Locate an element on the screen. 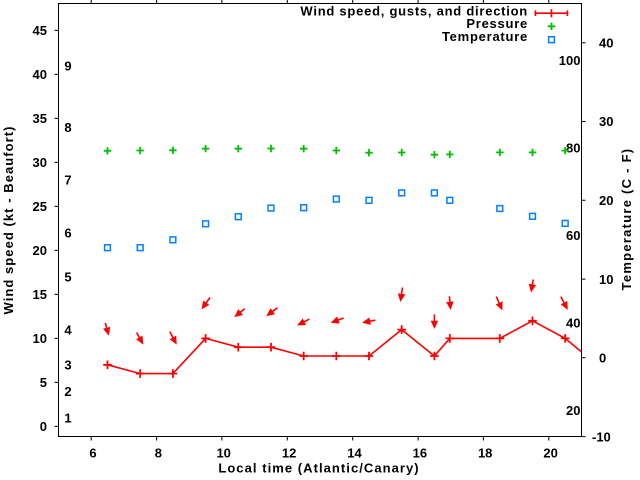 The height and width of the screenshot is (480, 640). svg-text: Local time (Atlantic/Canary) is located at coordinates (318, 468).